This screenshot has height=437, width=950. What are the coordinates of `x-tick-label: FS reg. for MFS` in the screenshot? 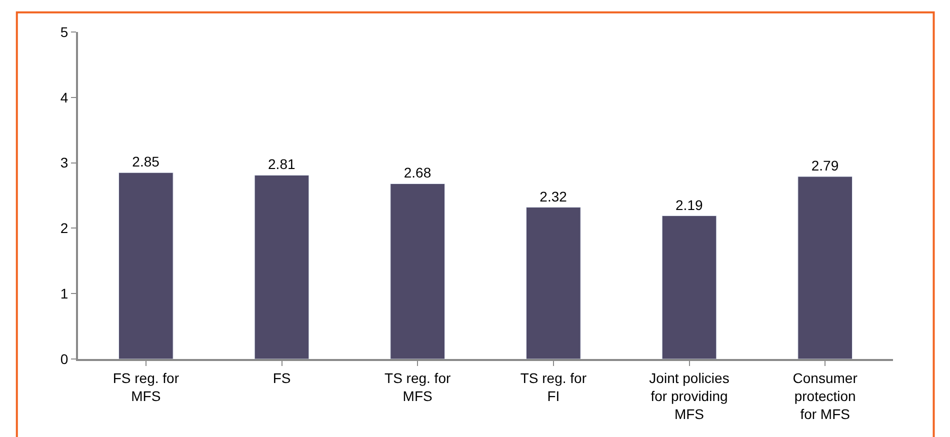 It's located at (146, 387).